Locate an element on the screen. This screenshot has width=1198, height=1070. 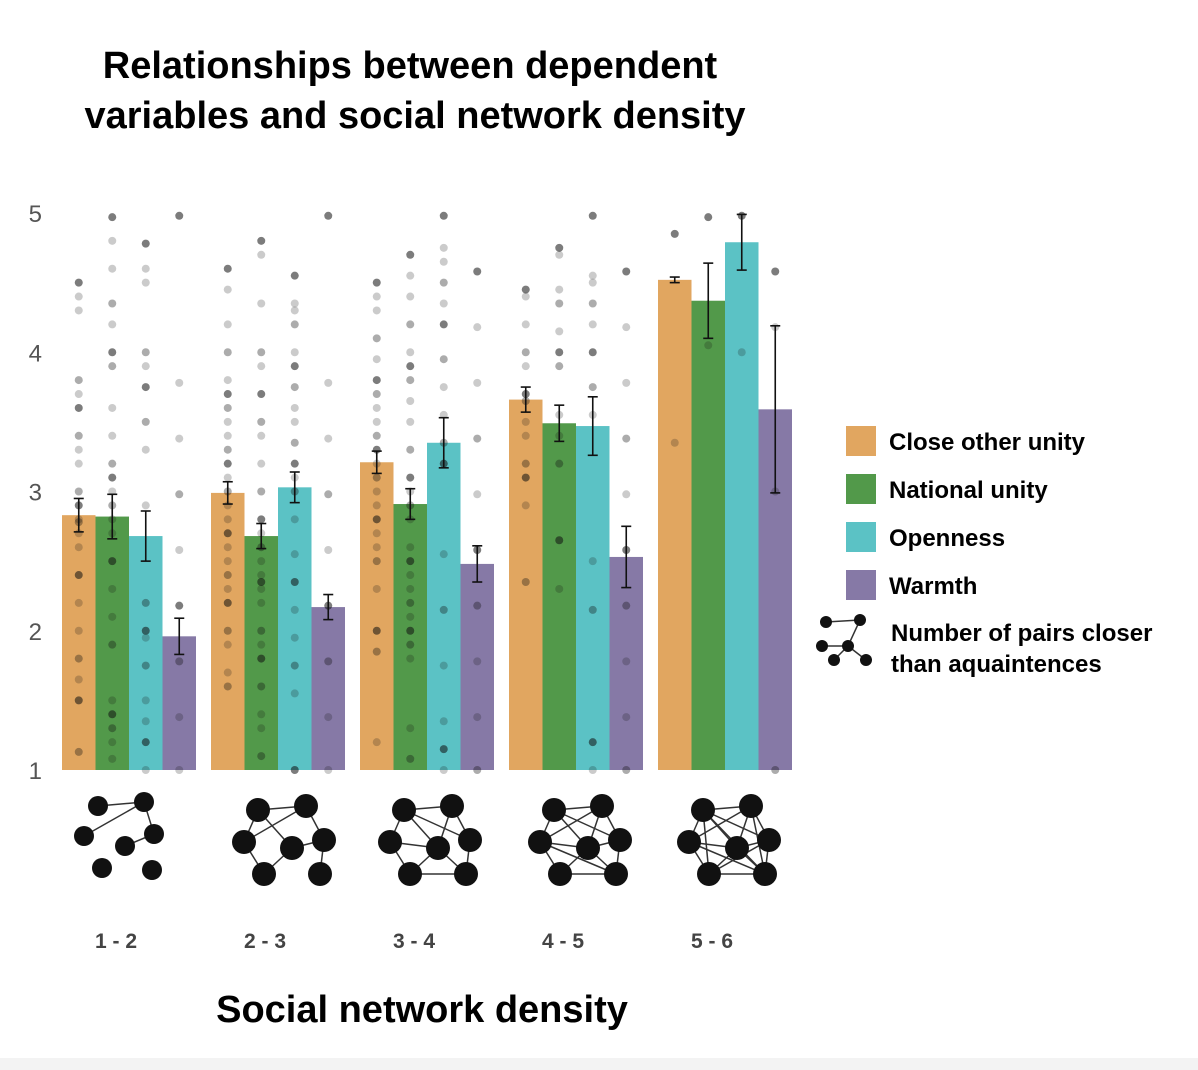
x-tick-label: 5 - 6 is located at coordinates (712, 941).